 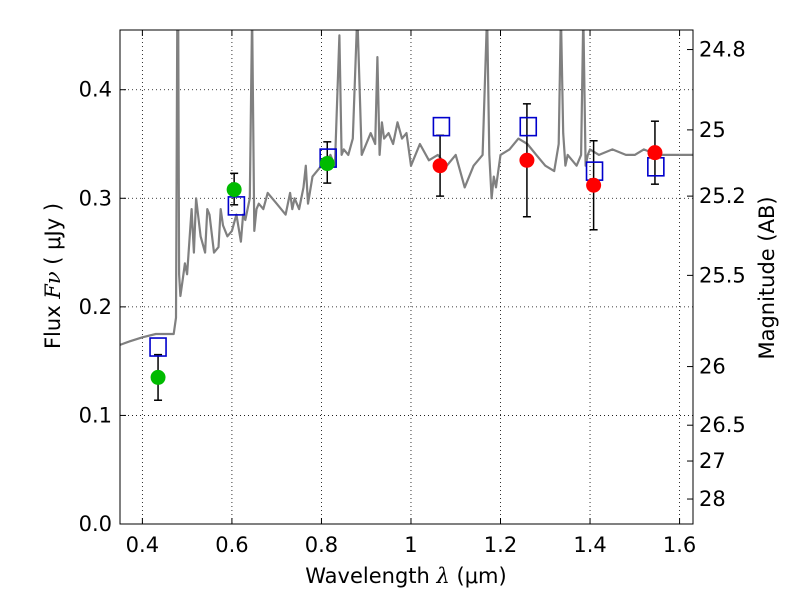 What do you see at coordinates (95, 524) in the screenshot?
I see `y-tick-label: 0.0` at bounding box center [95, 524].